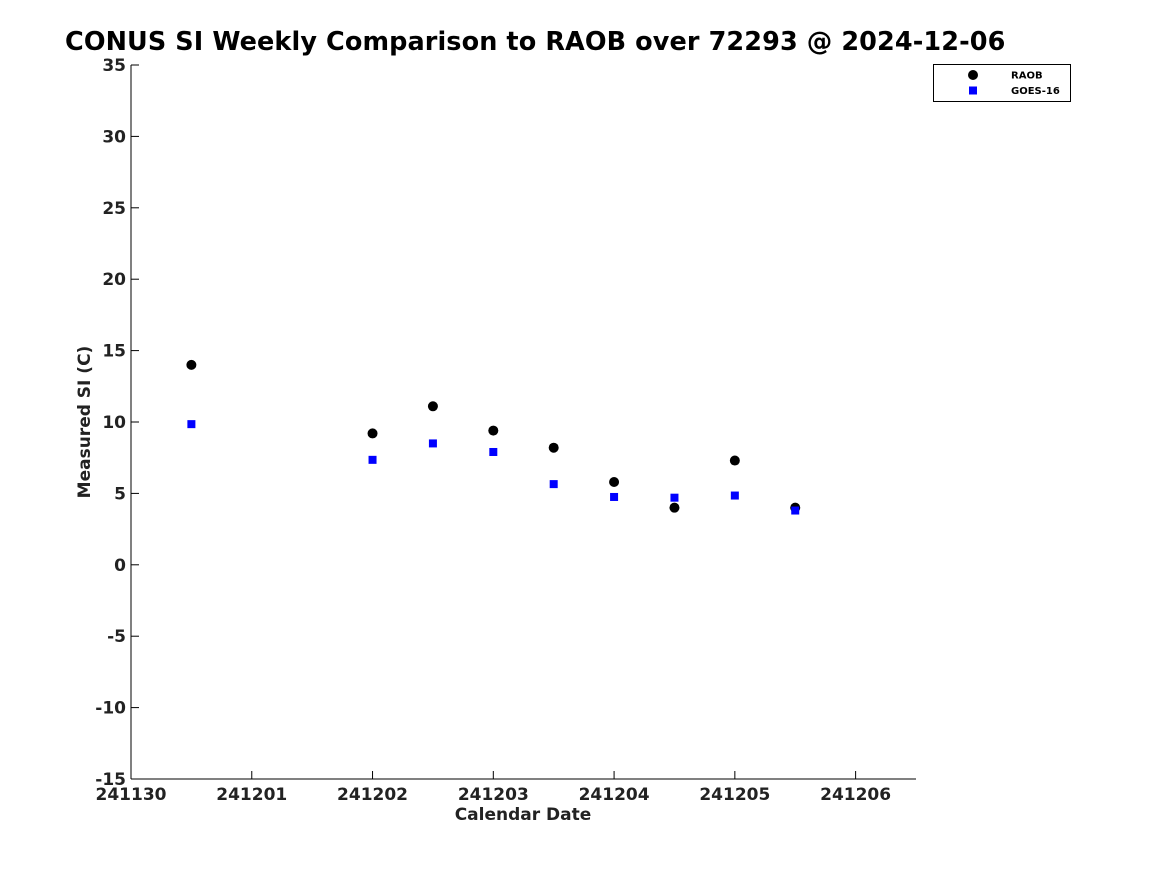 The width and height of the screenshot is (1167, 875). What do you see at coordinates (131, 795) in the screenshot?
I see `x-tick-label: 241130` at bounding box center [131, 795].